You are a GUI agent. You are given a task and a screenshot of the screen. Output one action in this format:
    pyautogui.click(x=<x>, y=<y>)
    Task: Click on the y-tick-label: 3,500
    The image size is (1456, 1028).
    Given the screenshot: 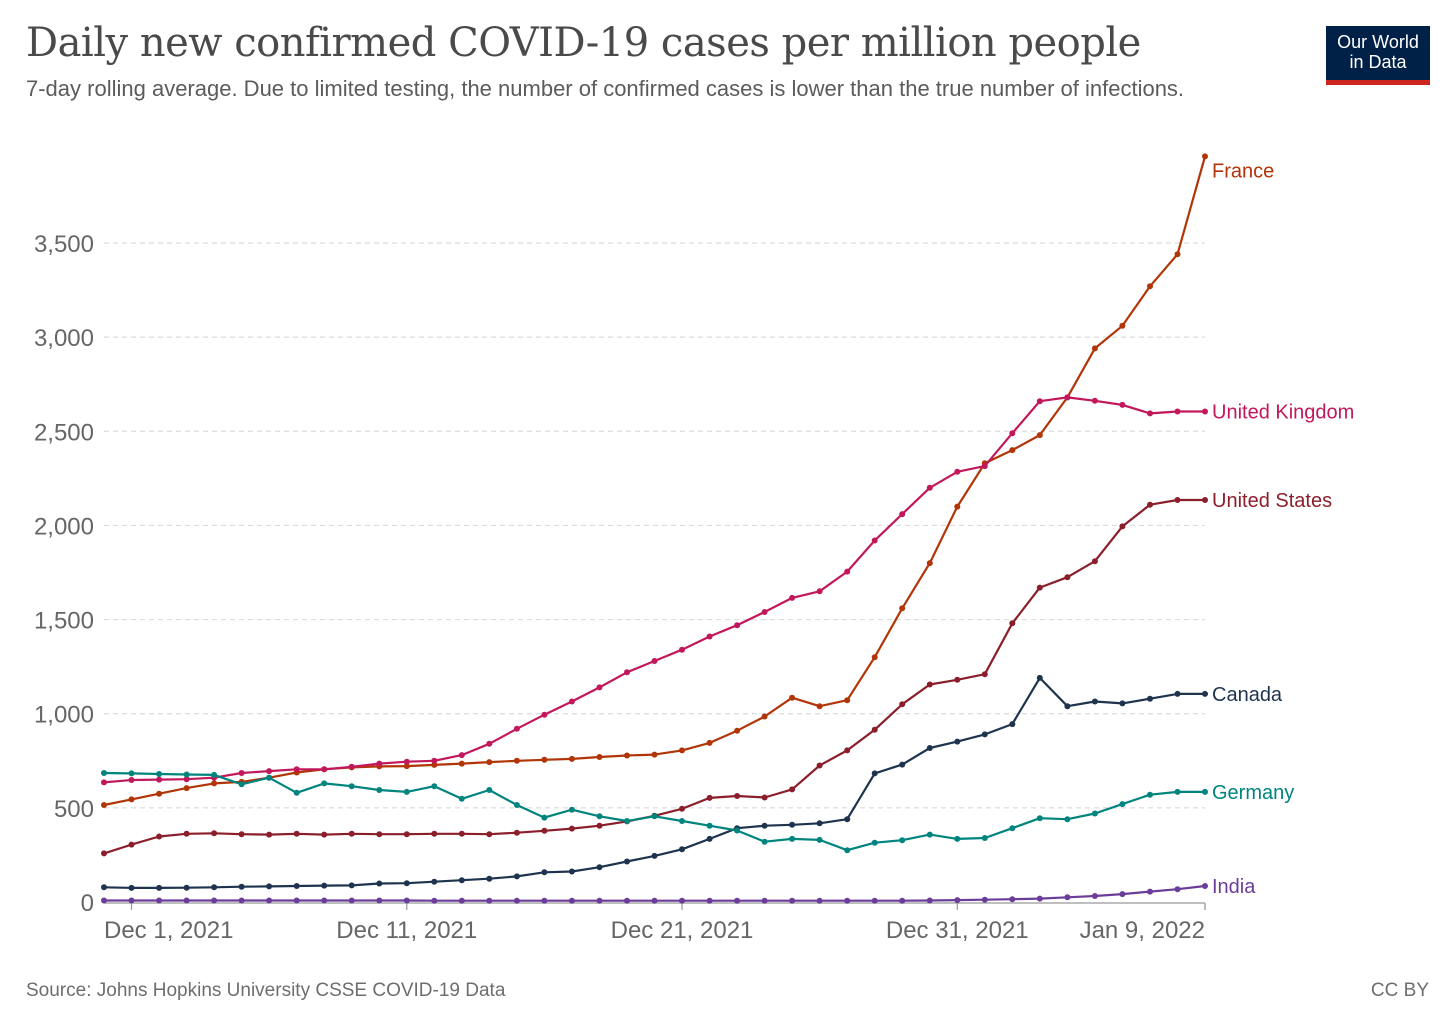 What is the action you would take?
    pyautogui.click(x=64, y=244)
    